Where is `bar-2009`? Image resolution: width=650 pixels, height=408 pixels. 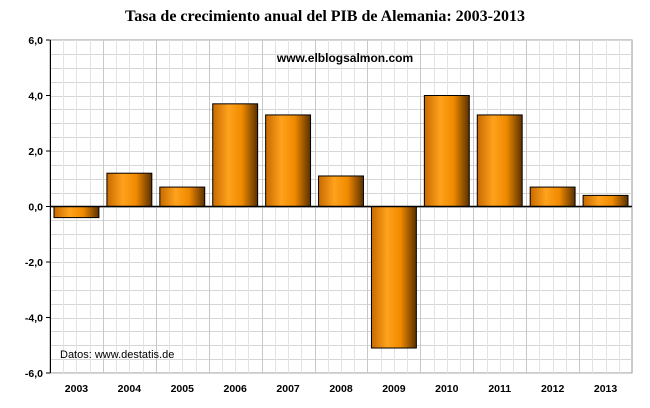 bar-2009 is located at coordinates (393, 277).